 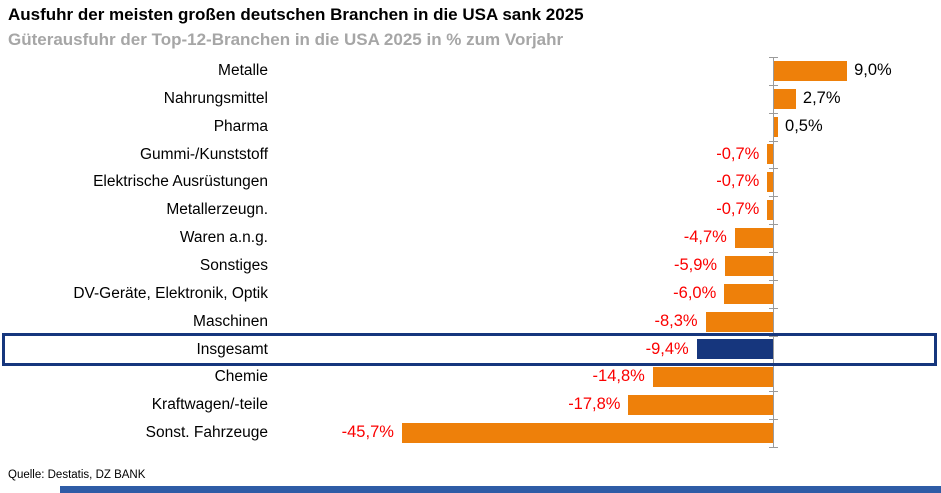 I want to click on value-label: -45,7%, so click(x=367, y=432).